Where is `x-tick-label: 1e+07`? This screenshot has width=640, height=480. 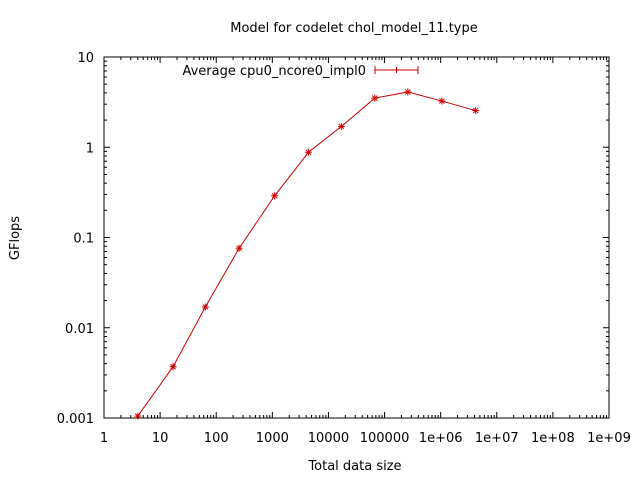 x-tick-label: 1e+07 is located at coordinates (497, 438).